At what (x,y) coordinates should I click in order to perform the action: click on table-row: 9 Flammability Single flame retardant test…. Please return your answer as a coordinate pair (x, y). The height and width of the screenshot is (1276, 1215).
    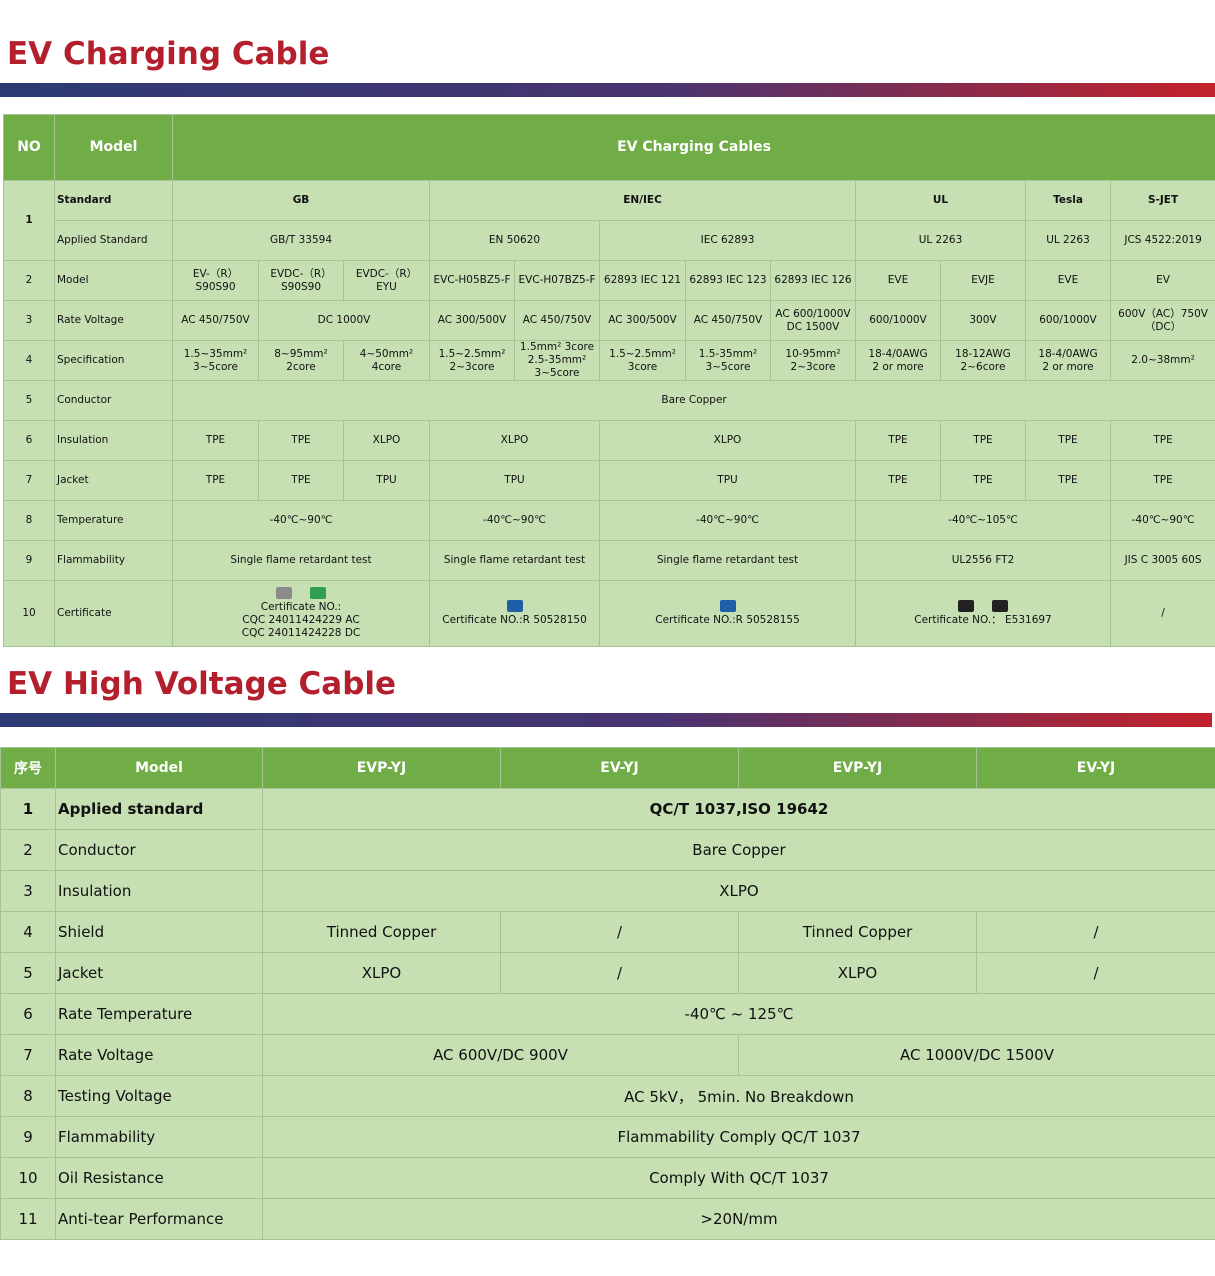
    Looking at the image, I should click on (609, 560).